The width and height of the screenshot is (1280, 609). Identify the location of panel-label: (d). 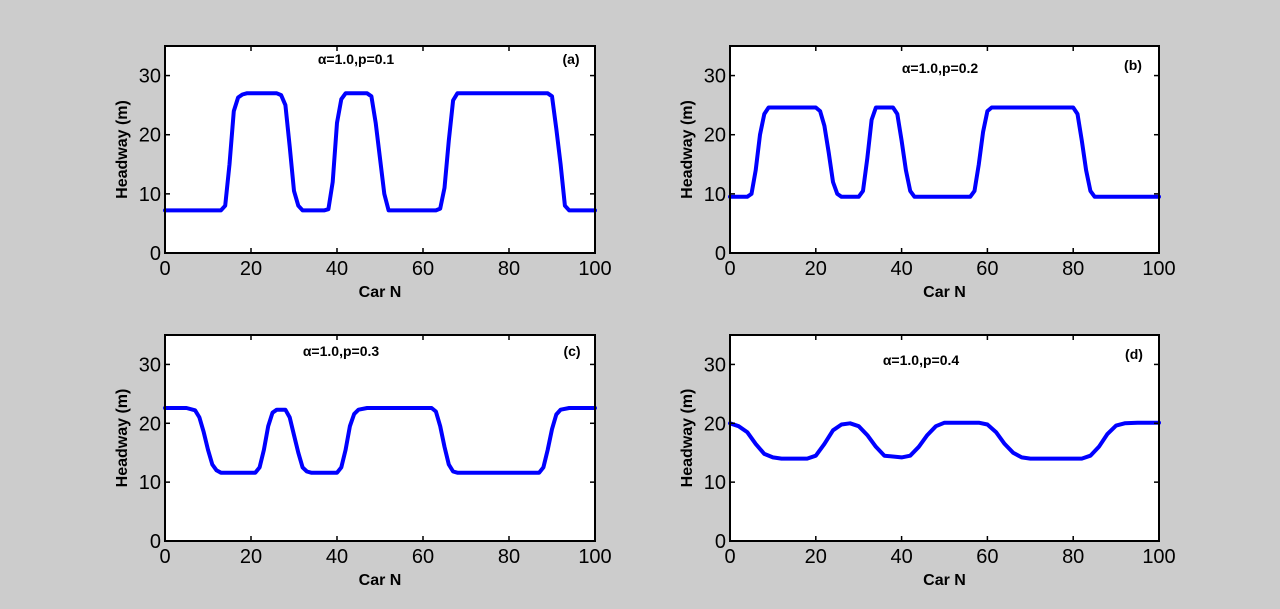
(1134, 354).